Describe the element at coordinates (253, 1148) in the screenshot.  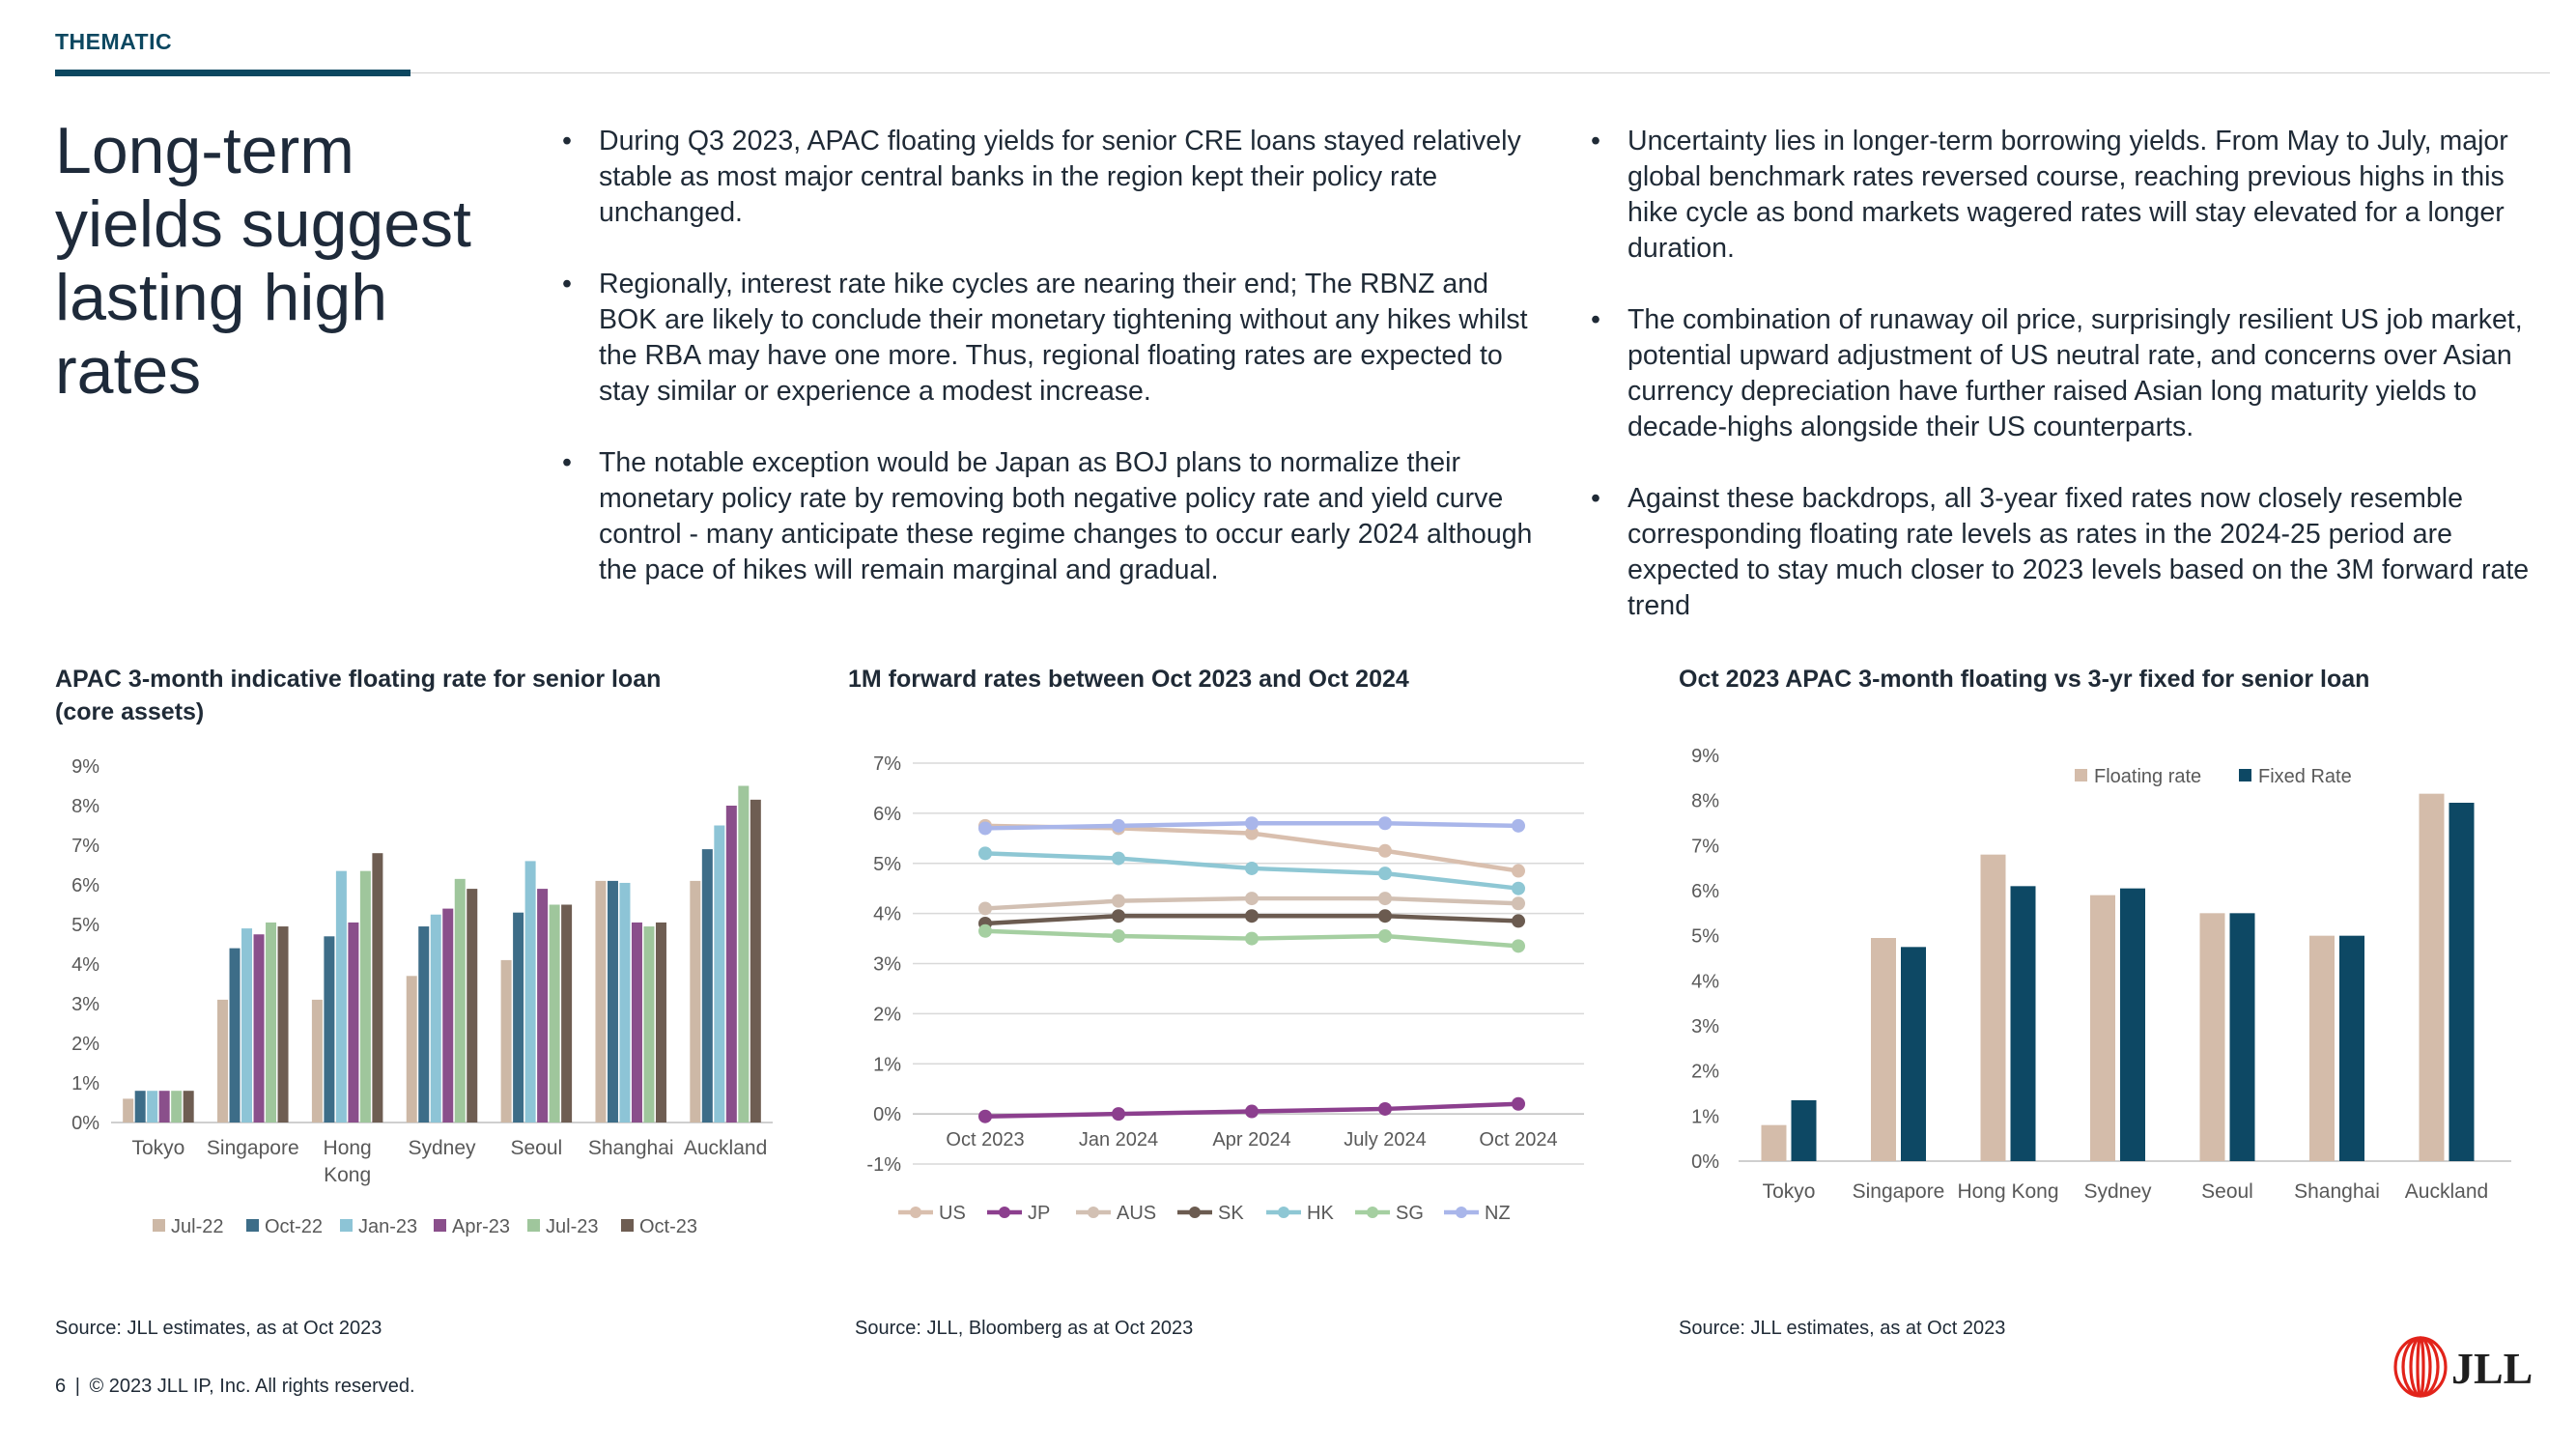
I see `x-tick-label: Singapore` at that location.